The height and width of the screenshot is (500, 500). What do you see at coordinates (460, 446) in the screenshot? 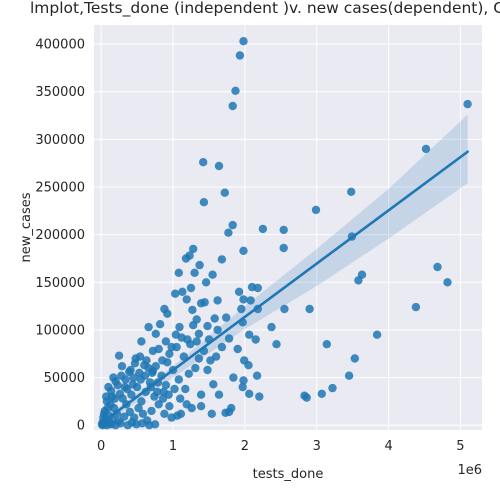
I see `x-tick-label: 5` at bounding box center [460, 446].